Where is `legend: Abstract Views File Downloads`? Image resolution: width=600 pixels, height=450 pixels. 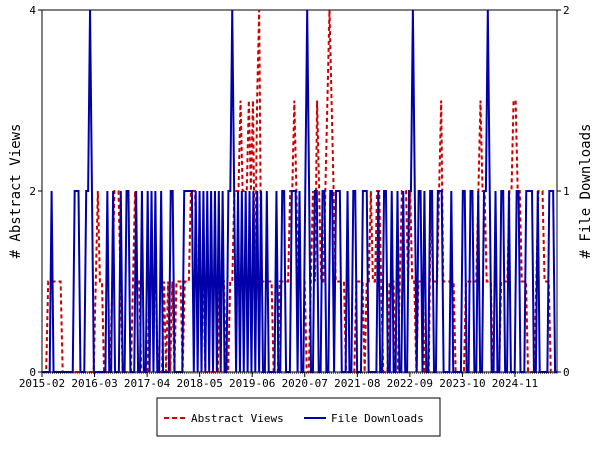 legend: Abstract Views File Downloads is located at coordinates (298, 417).